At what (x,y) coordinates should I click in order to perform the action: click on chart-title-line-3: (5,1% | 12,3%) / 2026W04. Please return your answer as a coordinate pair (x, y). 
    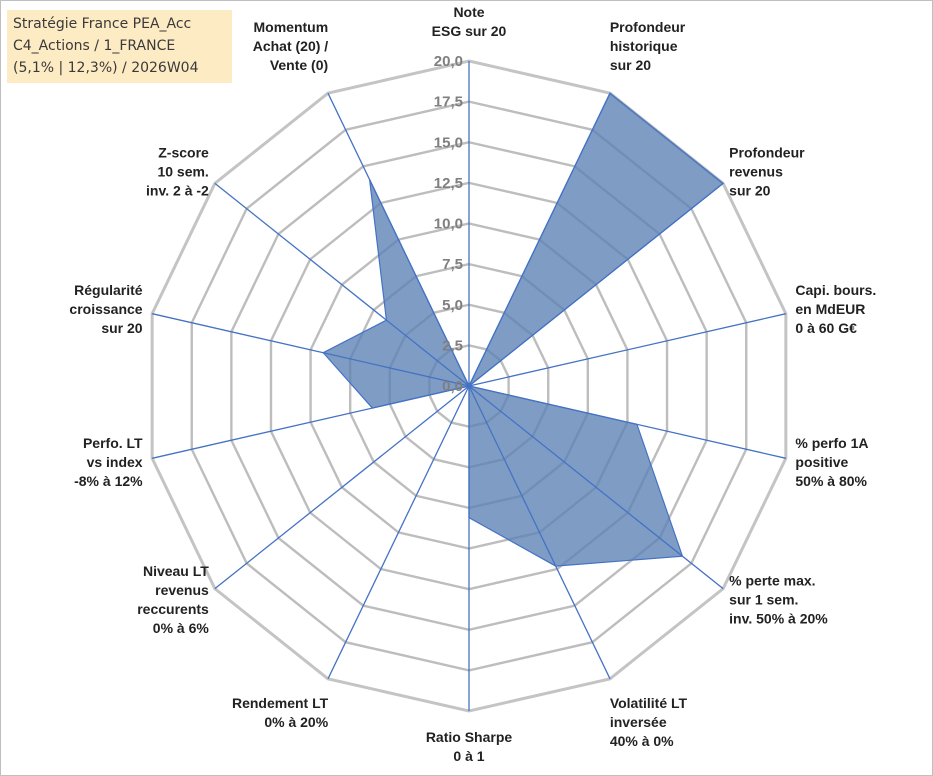
    Looking at the image, I should click on (106, 68).